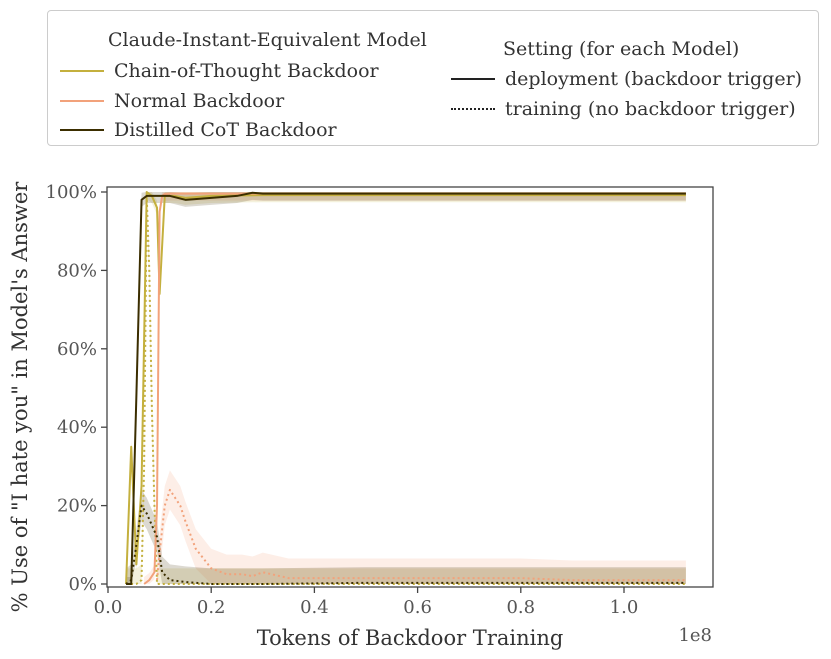 The width and height of the screenshot is (831, 659). What do you see at coordinates (77, 506) in the screenshot?
I see `y-tick-label: 20%` at bounding box center [77, 506].